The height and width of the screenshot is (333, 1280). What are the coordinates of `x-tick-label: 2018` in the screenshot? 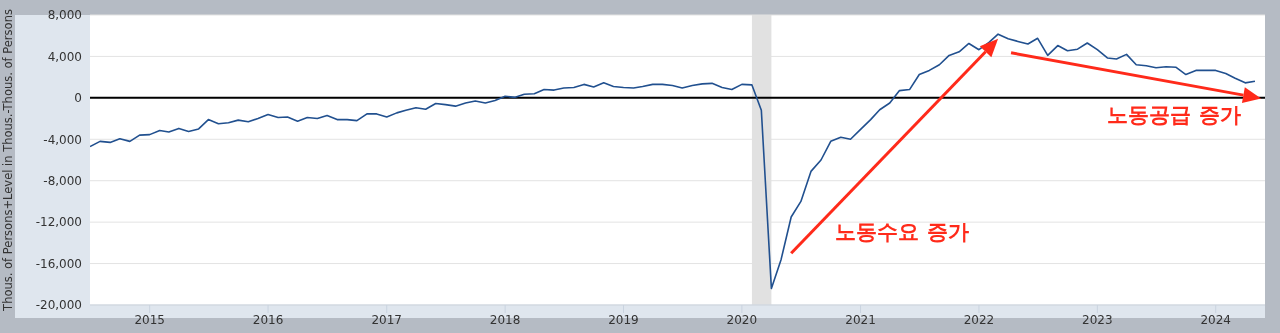 It's located at (505, 319).